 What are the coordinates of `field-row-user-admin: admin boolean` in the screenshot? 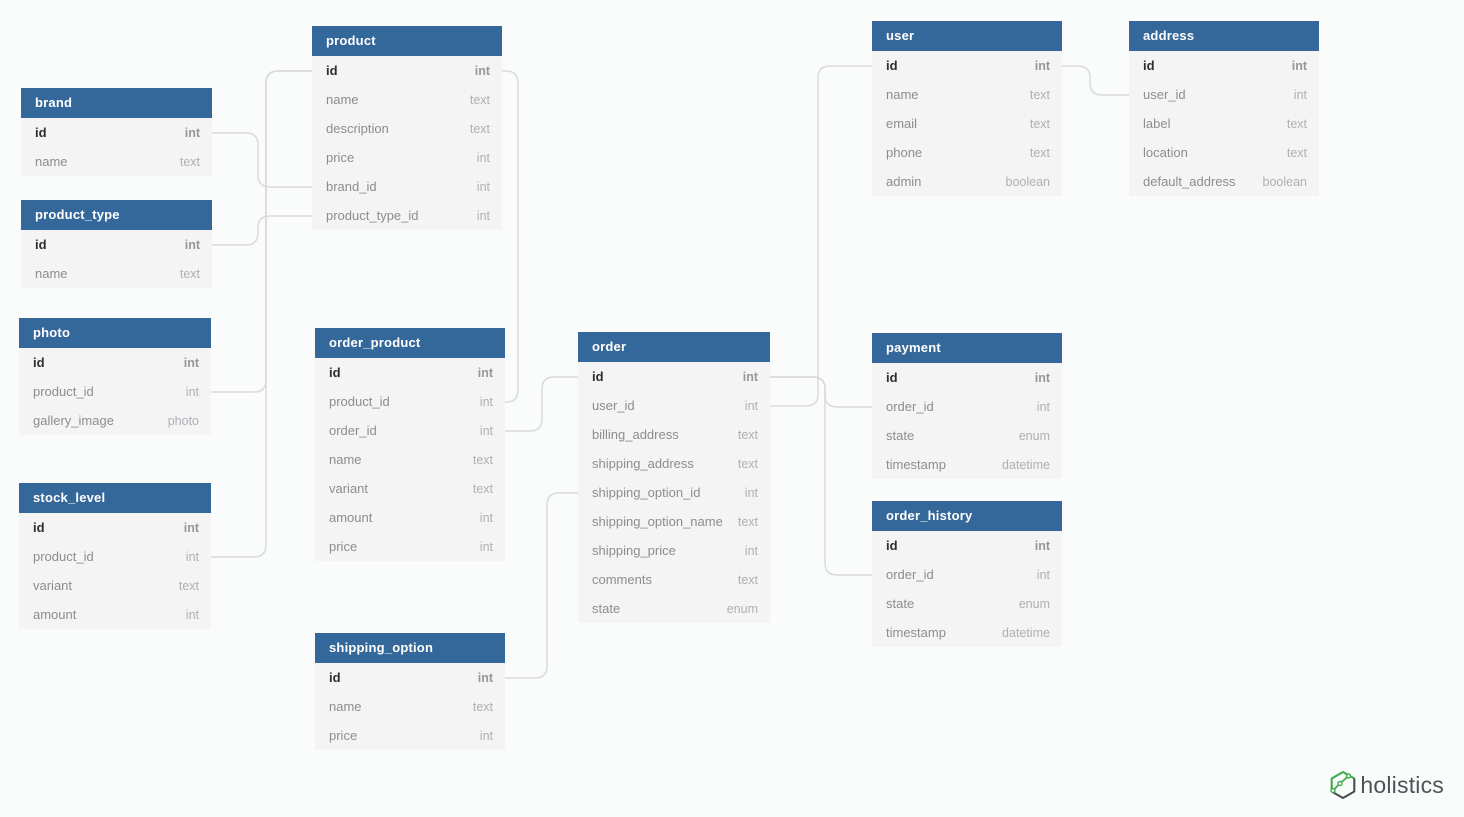 It's located at (967, 181).